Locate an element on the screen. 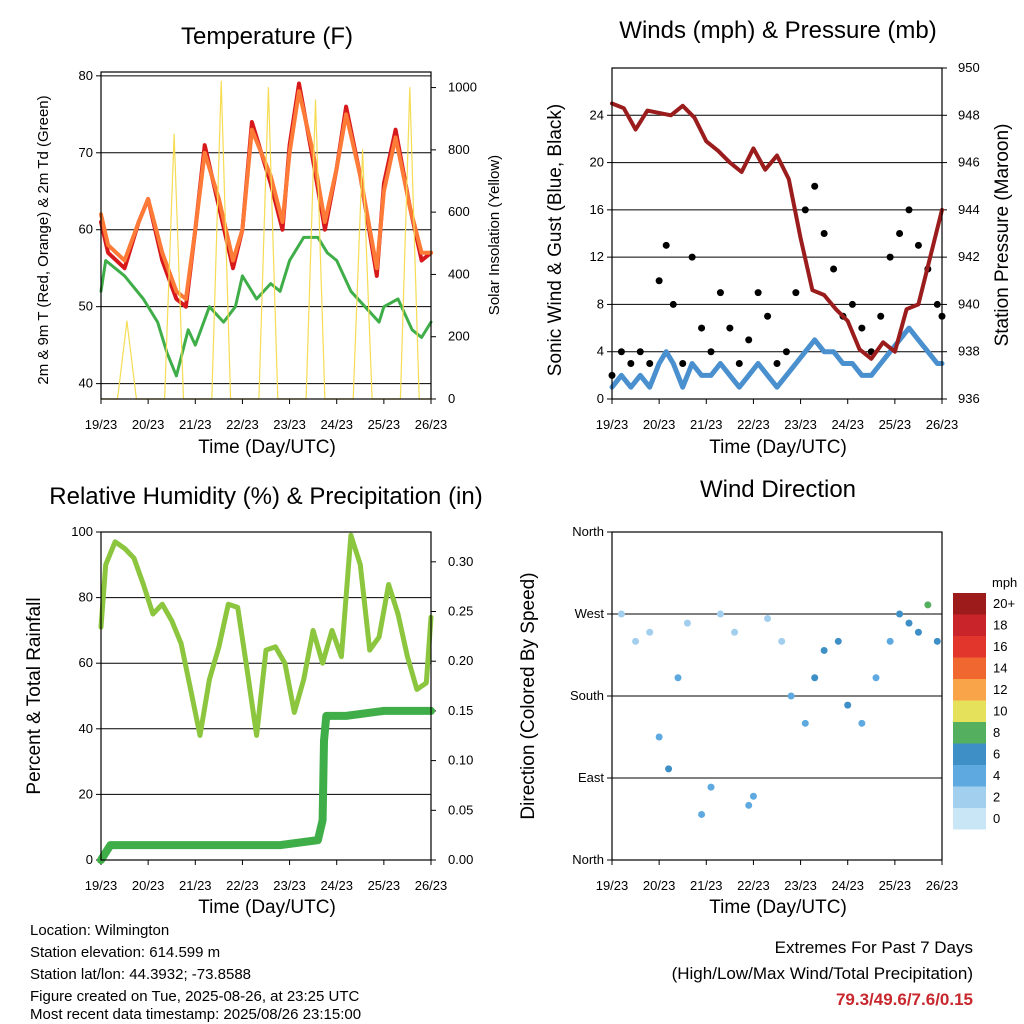  y-tick-label: 8 is located at coordinates (600, 303).